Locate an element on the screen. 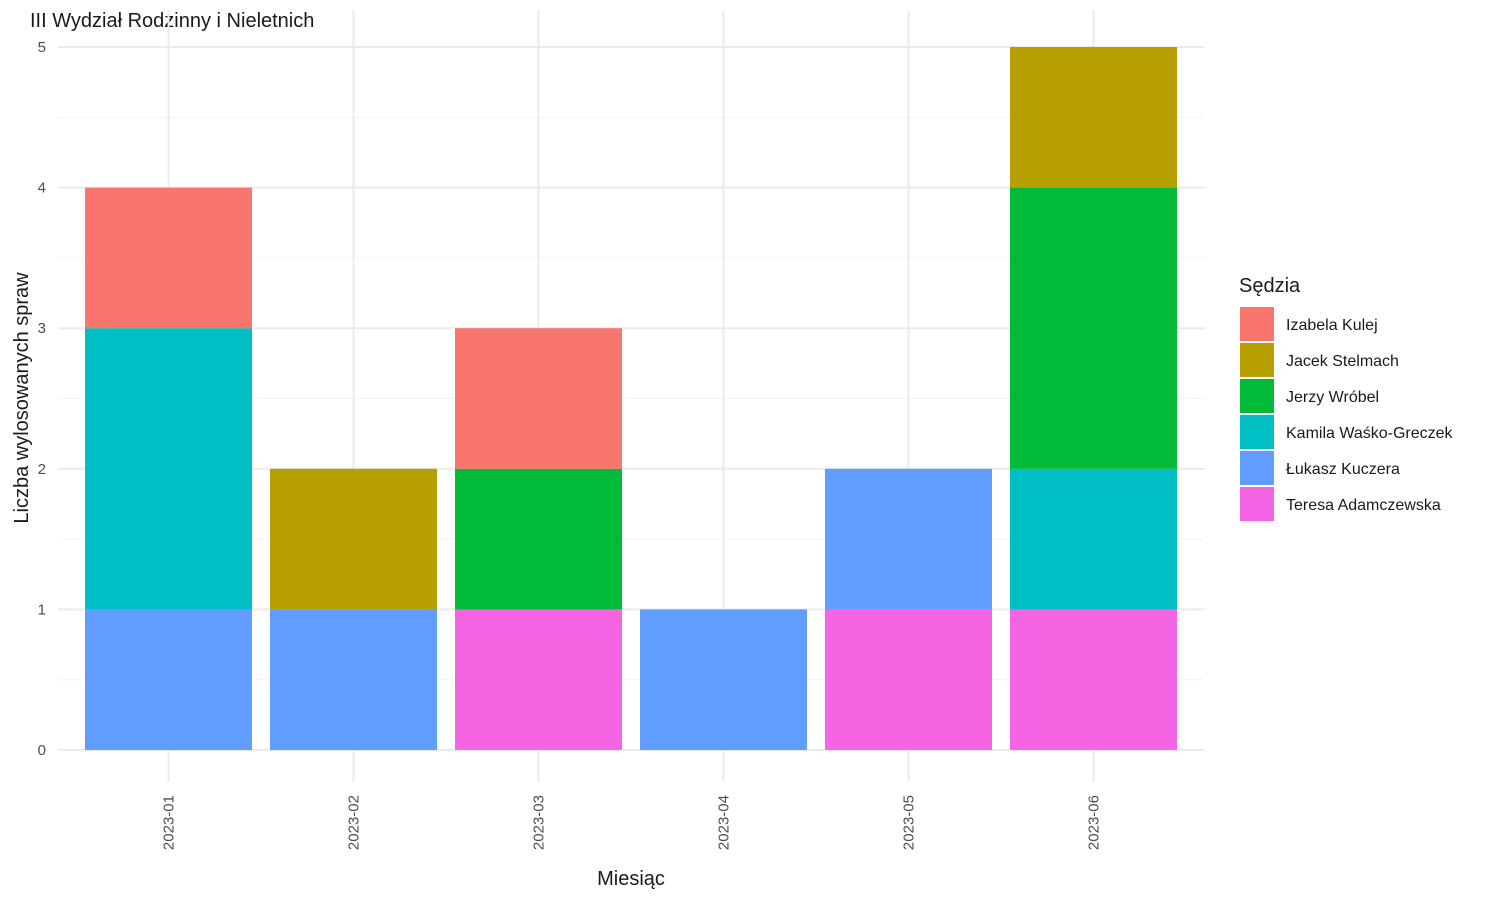  y-axis-title: Liczba wylosowanych spraw is located at coordinates (22, 398).